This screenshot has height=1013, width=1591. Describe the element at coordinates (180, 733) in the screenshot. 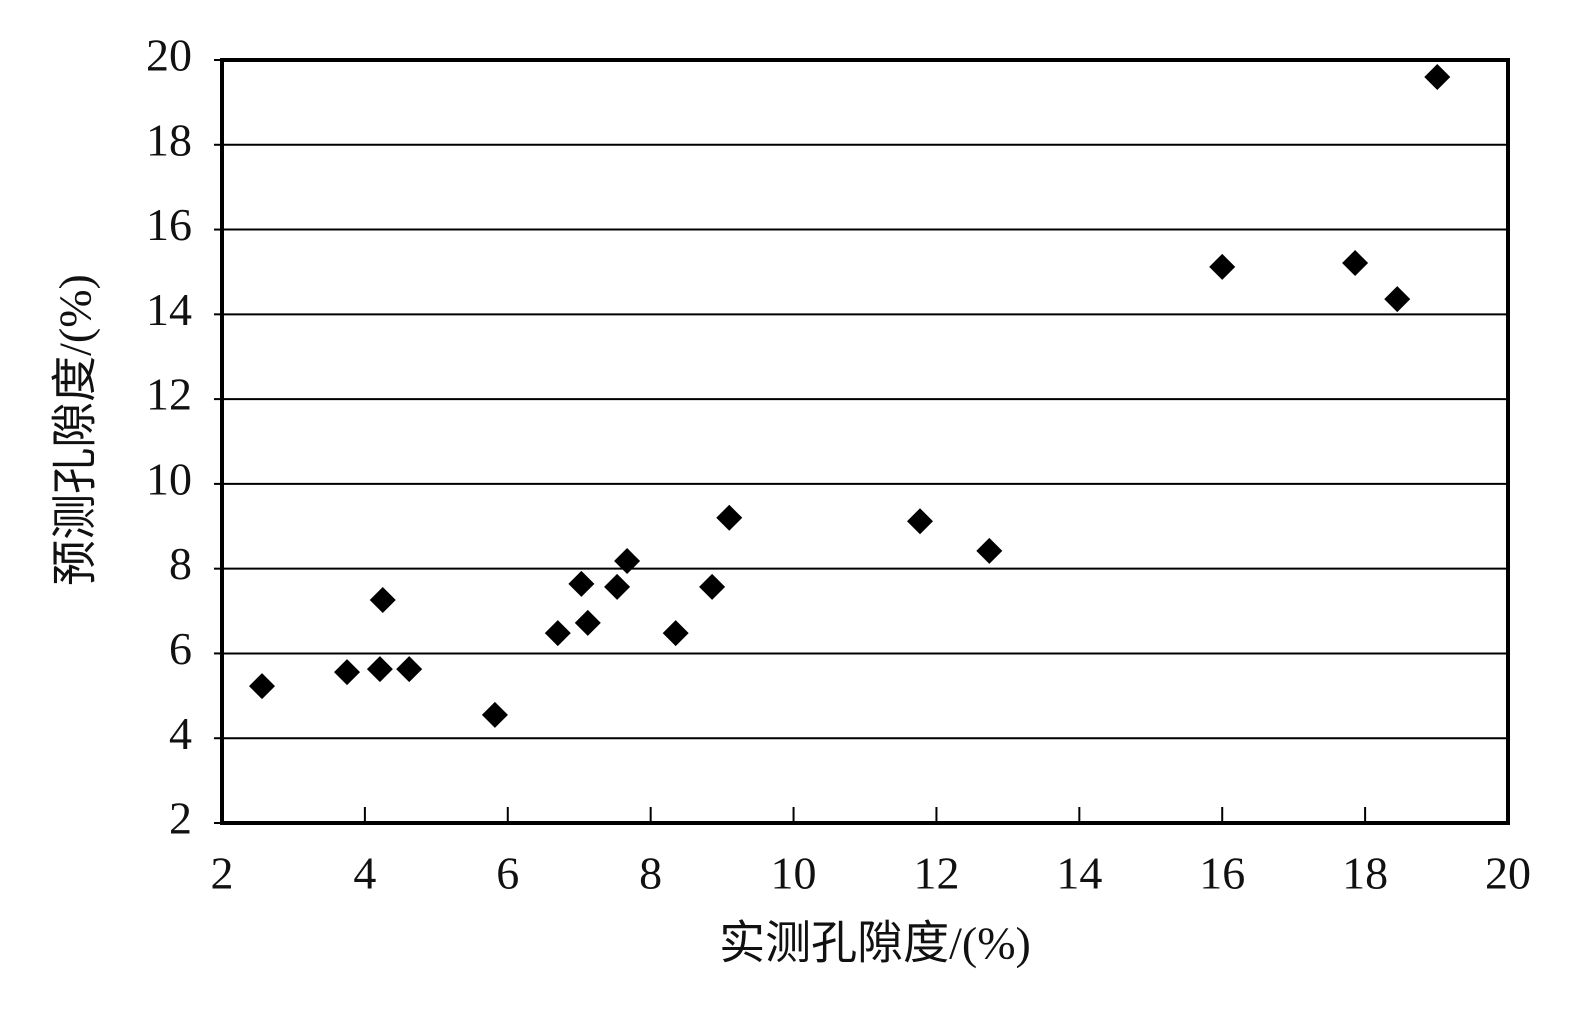

I see `y-tick-label: 4` at that location.